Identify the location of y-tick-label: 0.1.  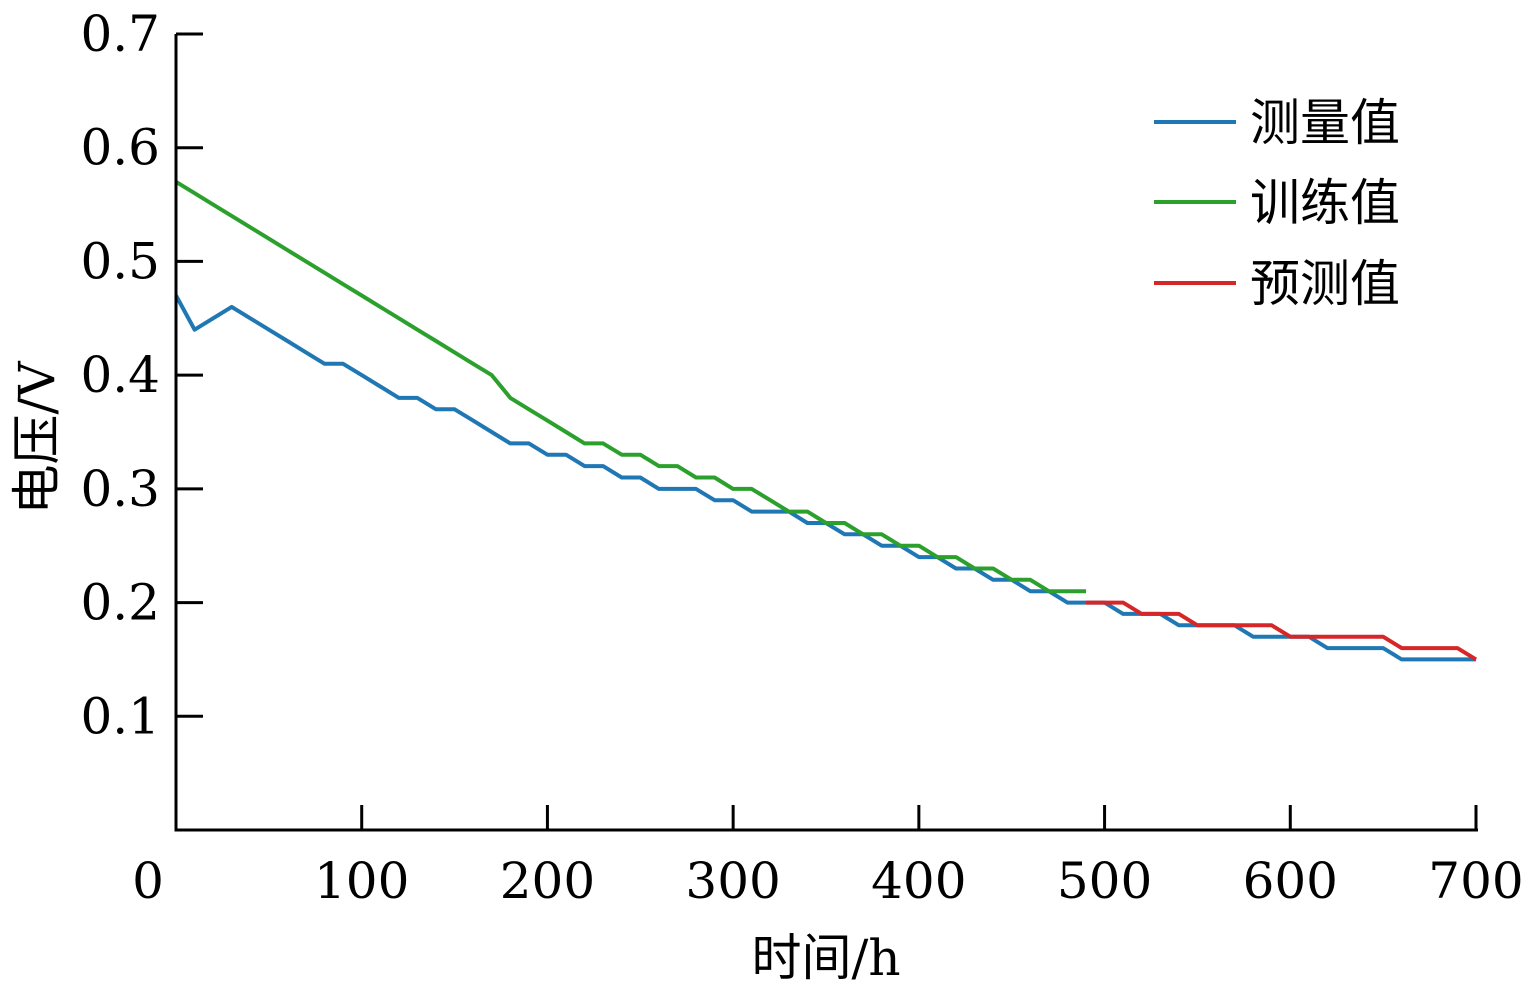
(120, 716).